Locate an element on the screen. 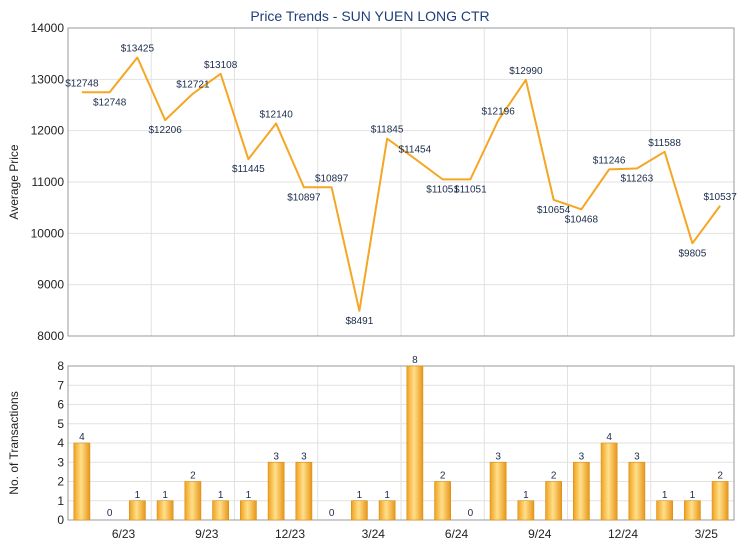 This screenshot has width=740, height=550. y-tick-label: 4 is located at coordinates (60, 443).